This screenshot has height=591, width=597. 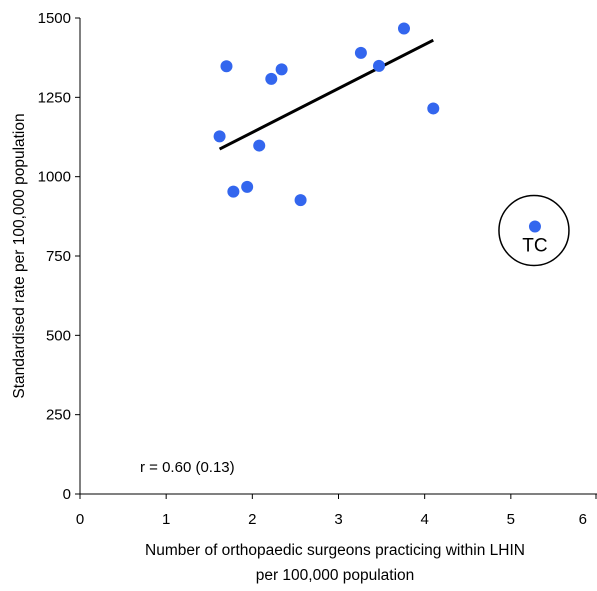 I want to click on y-axis-ticks: 0 250 500 750 1000 1250 1500, so click(x=59, y=256).